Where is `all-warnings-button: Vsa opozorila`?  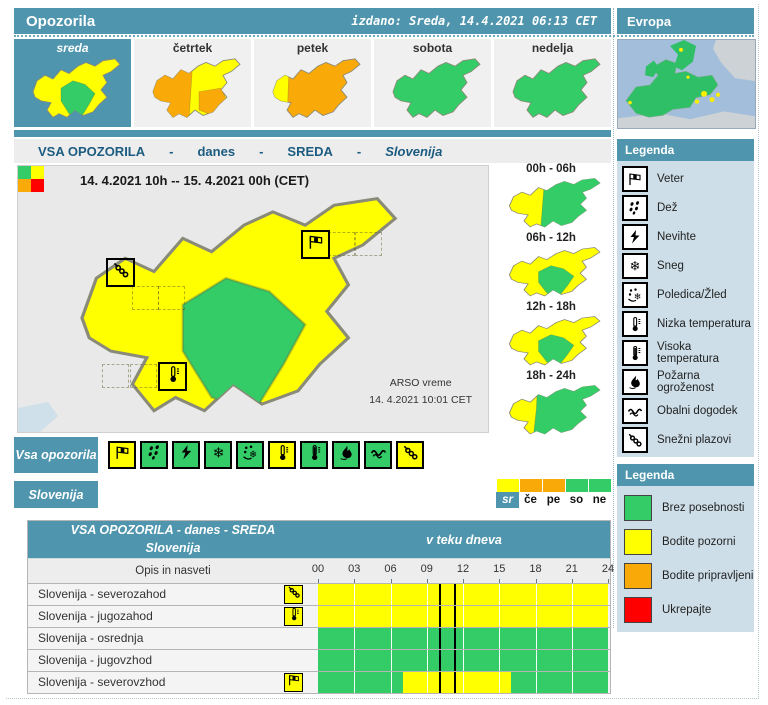 all-warnings-button: Vsa opozorila is located at coordinates (56, 455).